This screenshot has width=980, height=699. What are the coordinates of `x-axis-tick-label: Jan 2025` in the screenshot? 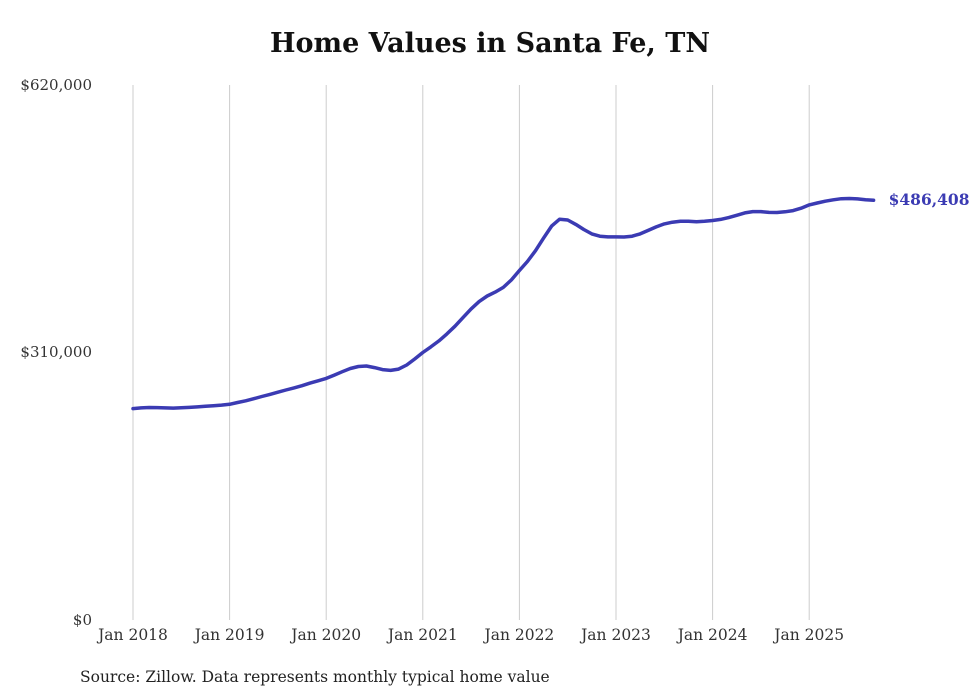 It's located at (809, 635).